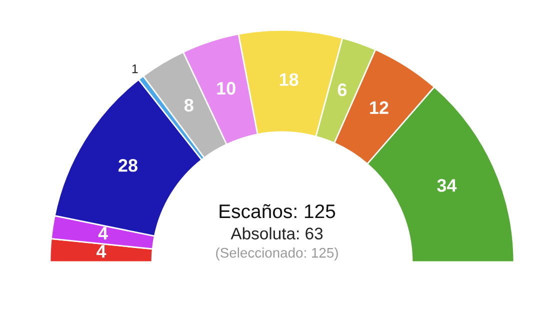 The image size is (535, 320). Describe the element at coordinates (278, 211) in the screenshot. I see `text: Escaños: 125` at that location.